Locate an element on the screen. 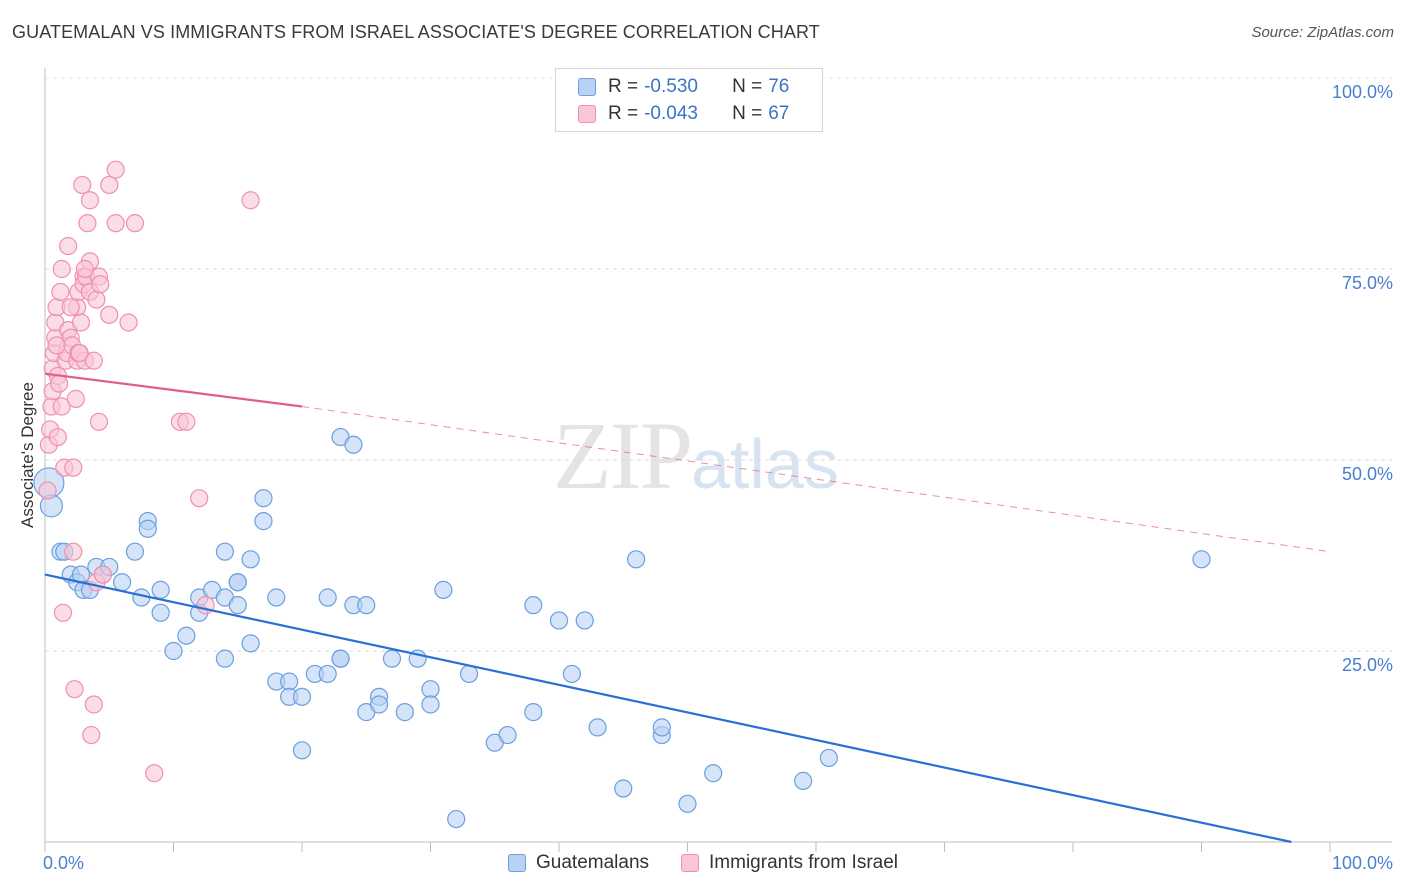 This screenshot has height=892, width=1406. correlation-legend: R = -0.530 N = 76 R = -0.043 N = 67 is located at coordinates (689, 100).